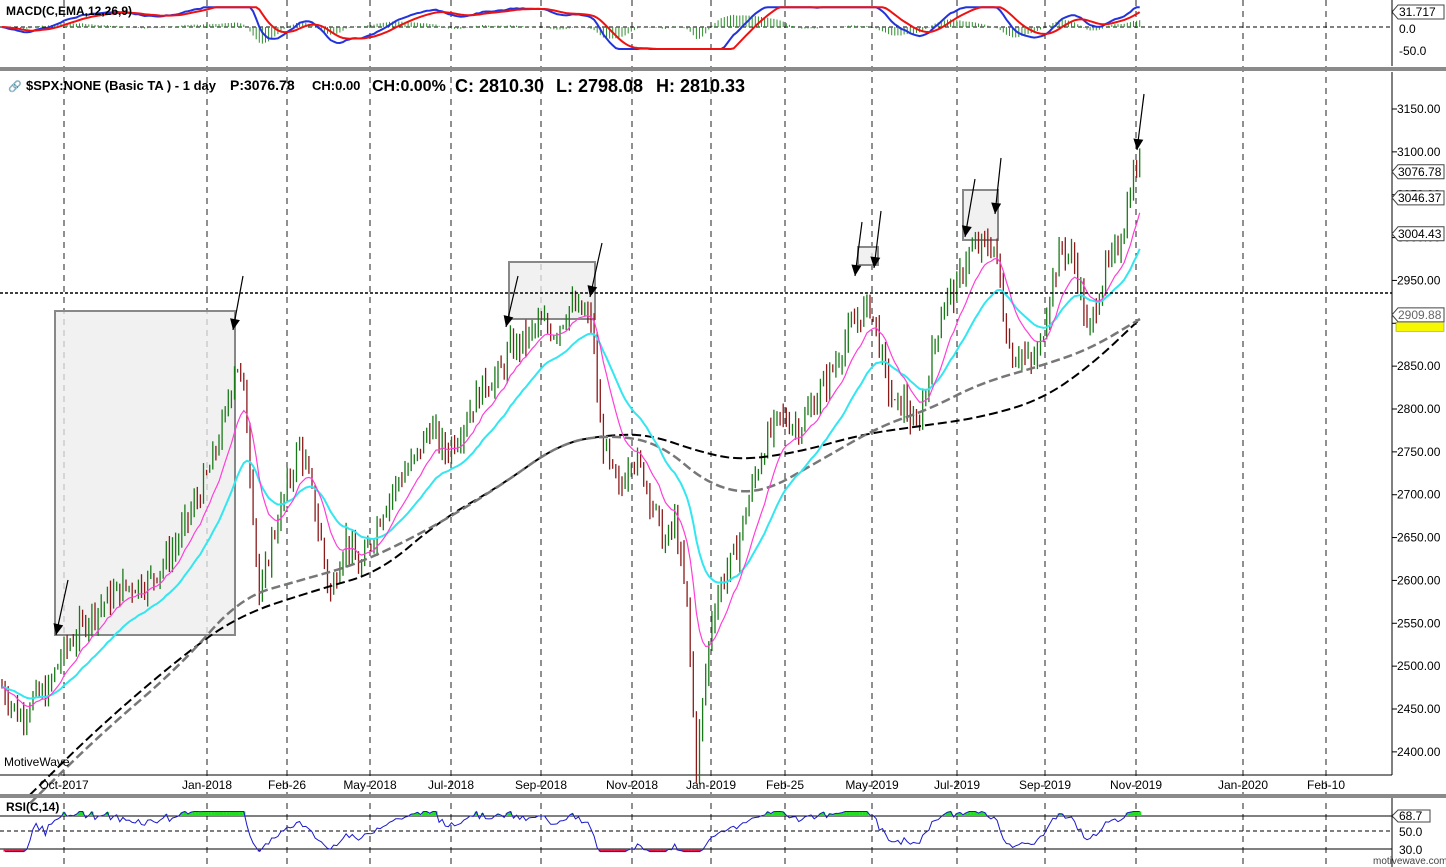 The height and width of the screenshot is (867, 1446). What do you see at coordinates (1409, 861) in the screenshot?
I see `footer-brand: motivewave.com` at bounding box center [1409, 861].